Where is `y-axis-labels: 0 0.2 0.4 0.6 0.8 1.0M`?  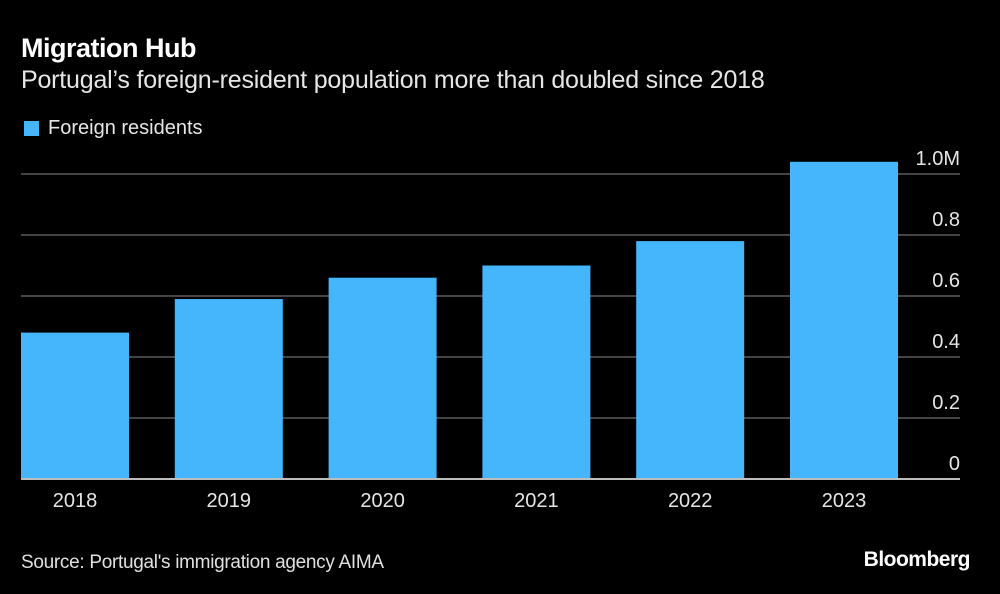 y-axis-labels: 0 0.2 0.4 0.6 0.8 1.0M is located at coordinates (938, 311).